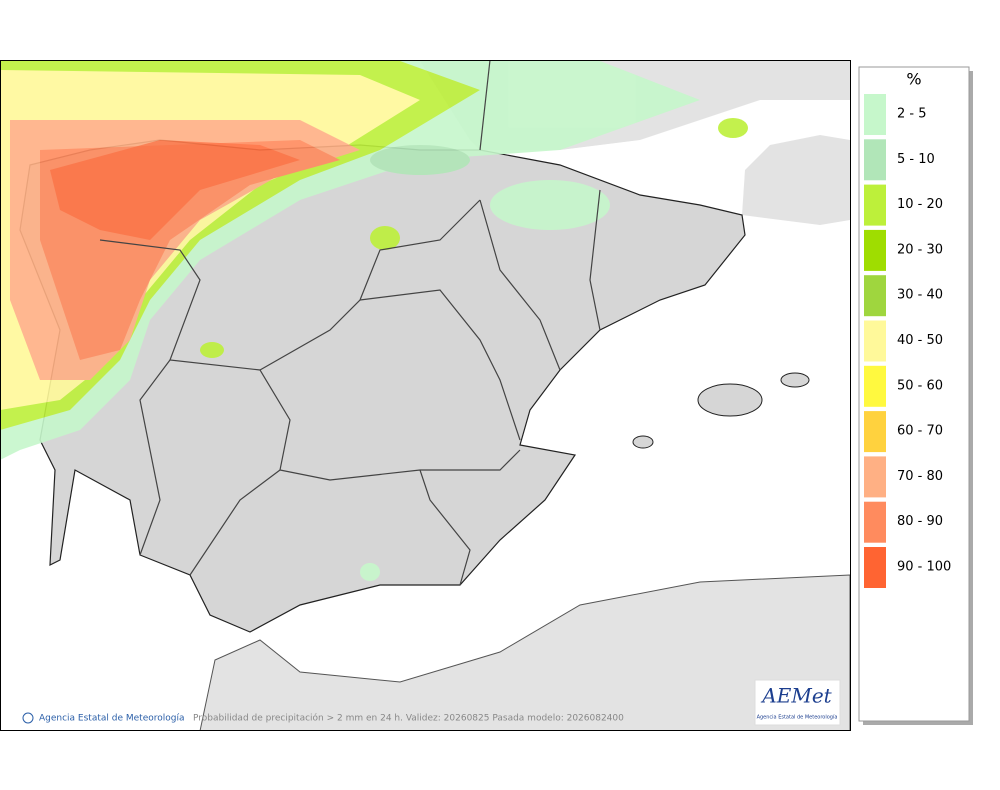  I want to click on logo-name: Agencia Estatal de Meteorología, so click(797, 717).